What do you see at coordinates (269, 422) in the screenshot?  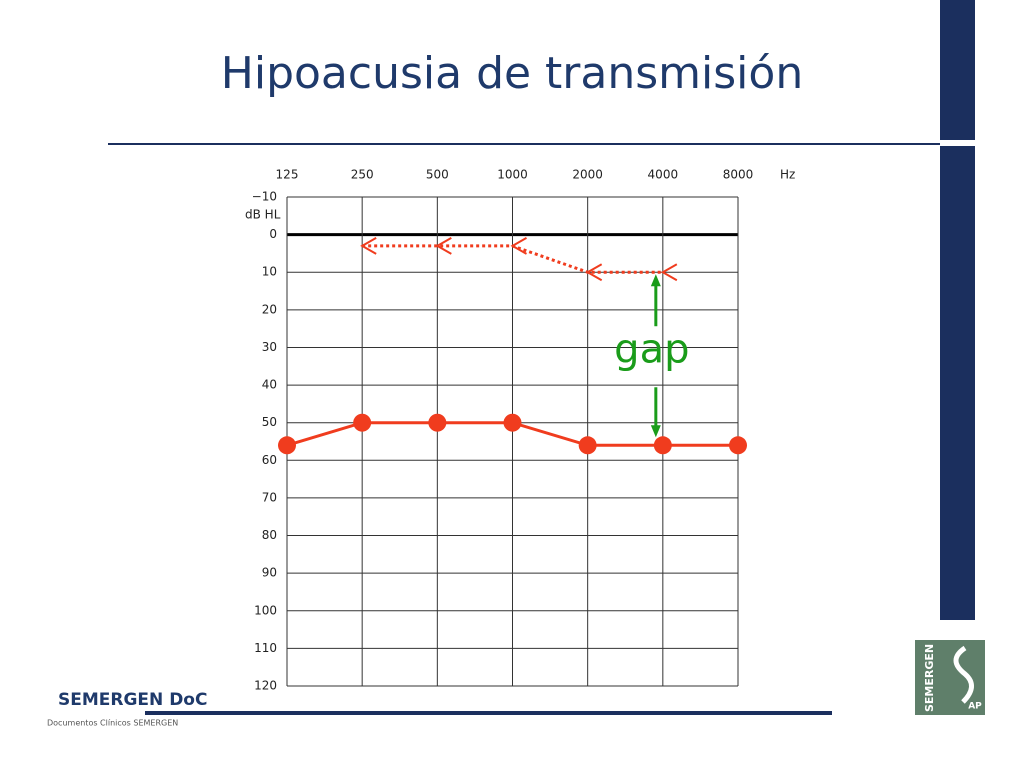 I see `y-tick-label: 50` at bounding box center [269, 422].